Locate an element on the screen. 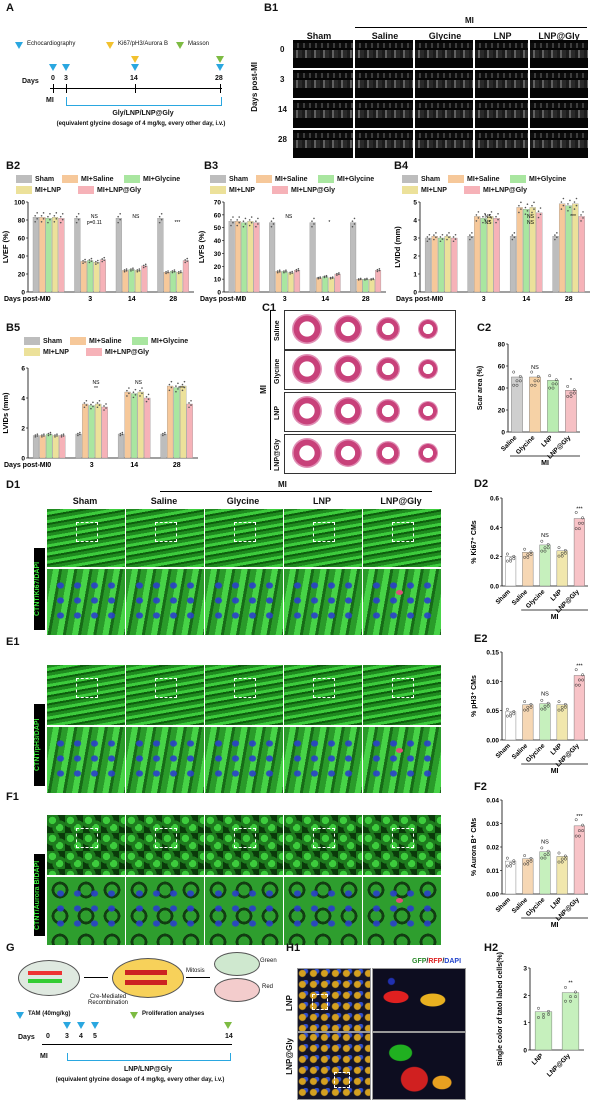 This screenshot has width=598, height=1106. legend-item-glycine: MI+Glycine is located at coordinates (346, 179).